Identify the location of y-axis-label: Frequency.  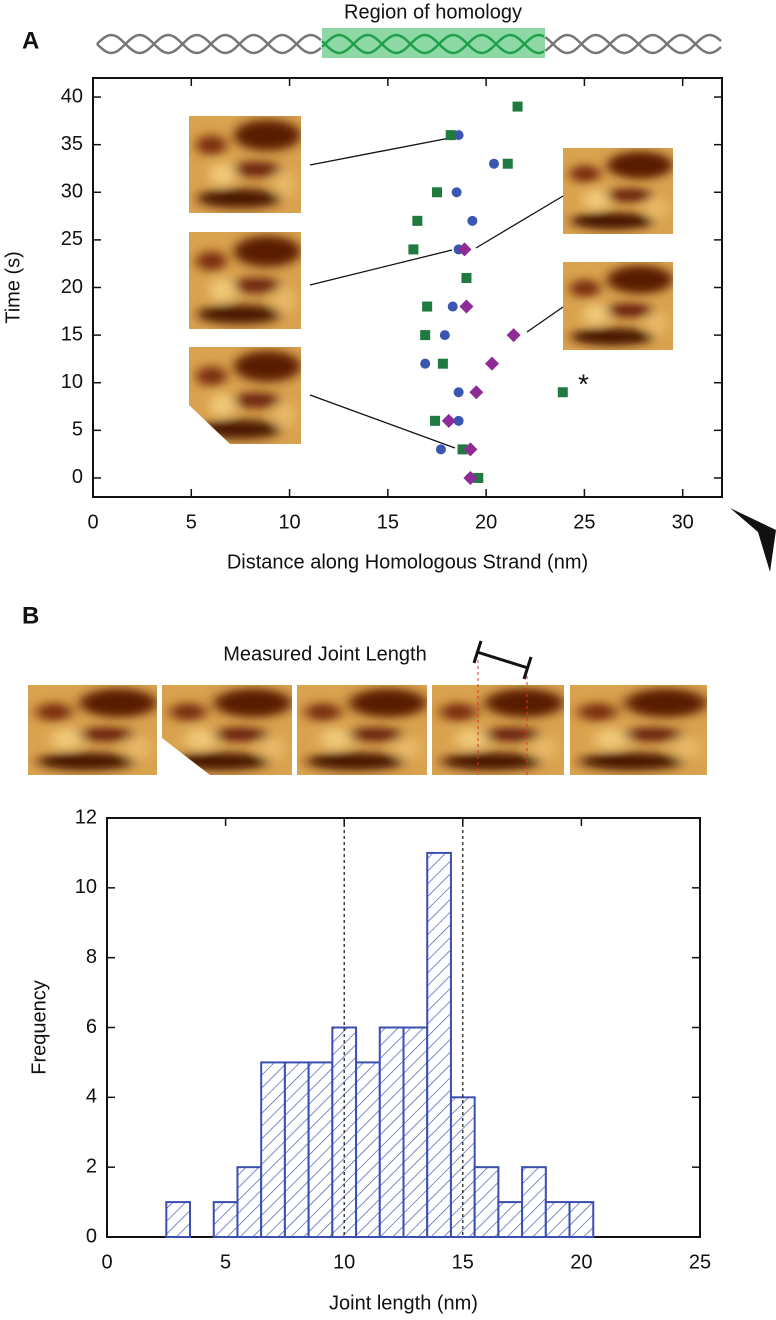
(39, 1027).